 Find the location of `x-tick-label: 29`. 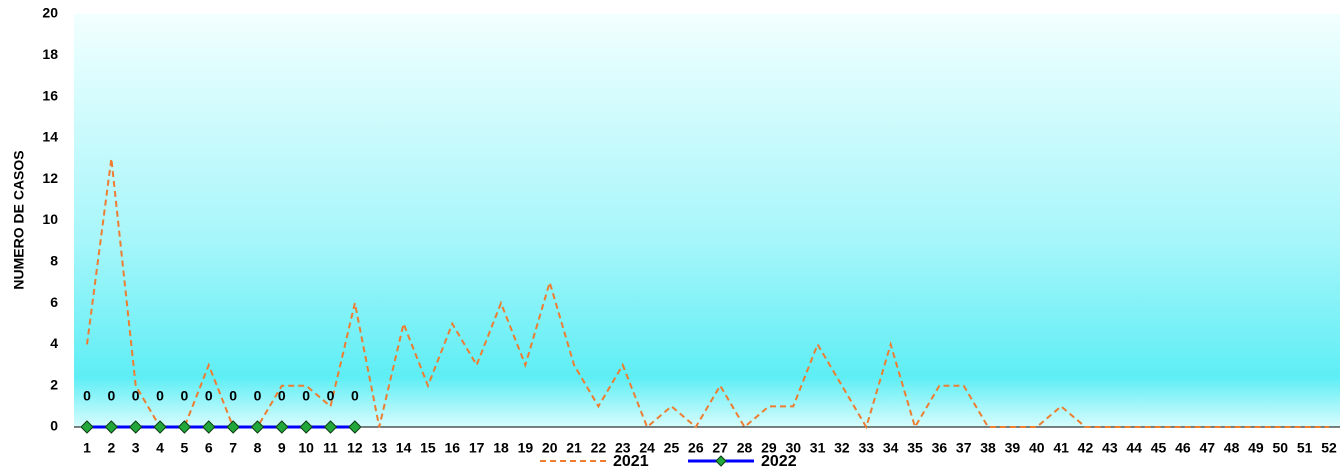

x-tick-label: 29 is located at coordinates (769, 448).